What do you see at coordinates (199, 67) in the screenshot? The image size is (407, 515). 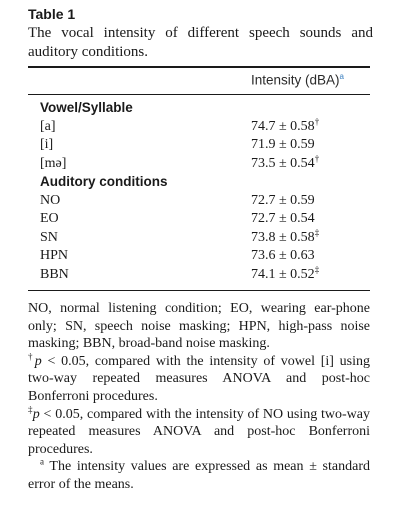 I see `top-rule` at bounding box center [199, 67].